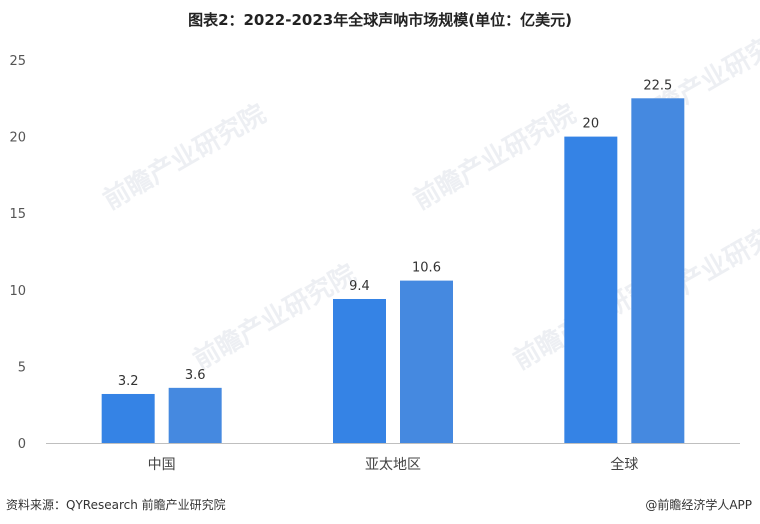 This screenshot has height=524, width=760. What do you see at coordinates (380, 20) in the screenshot?
I see `chart-title: 图表2：2022-2023年全球声呐市场规模(单位：亿美元)` at bounding box center [380, 20].